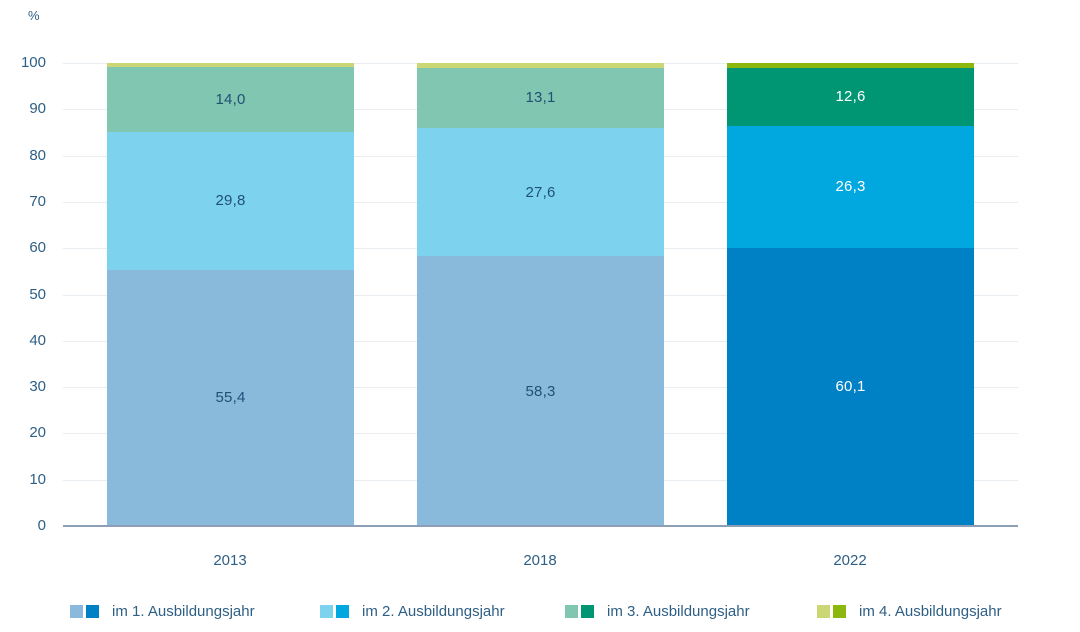 The width and height of the screenshot is (1080, 632). Describe the element at coordinates (930, 611) in the screenshot. I see `legend-label: im 4. Ausbildungsjahr` at that location.